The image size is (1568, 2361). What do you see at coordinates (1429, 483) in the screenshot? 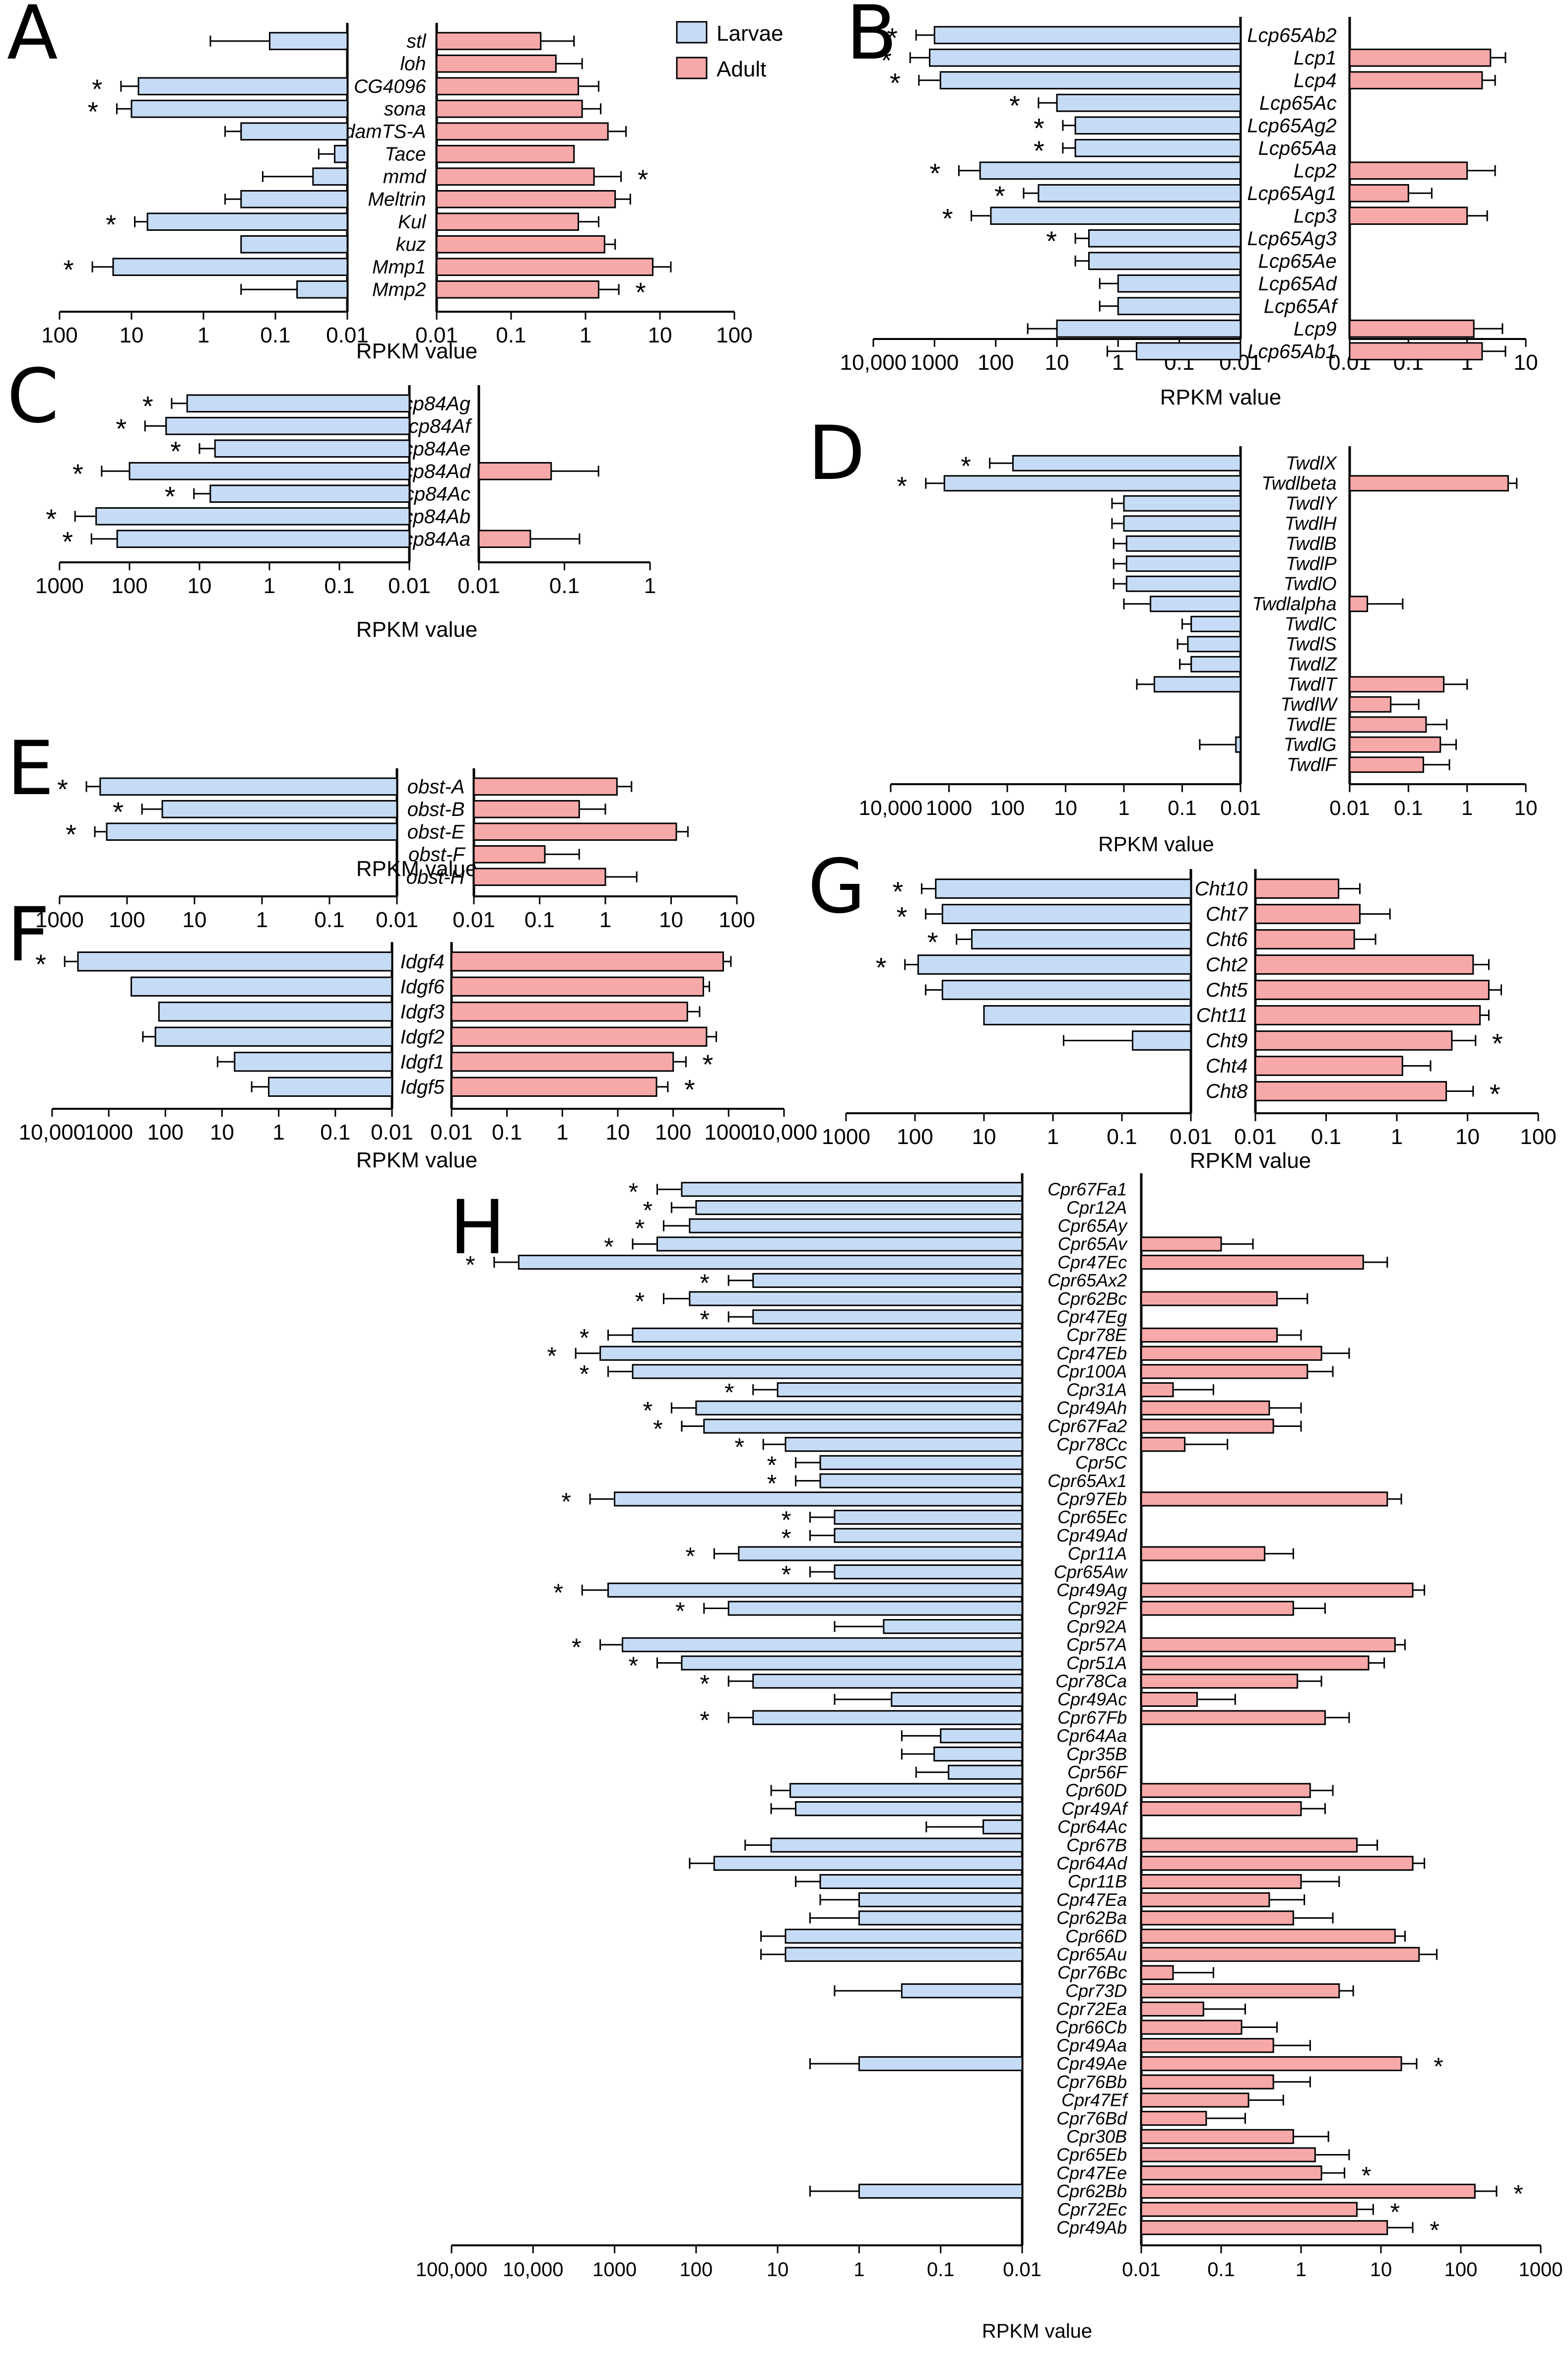
I see `bar-adult-Twdlbeta` at bounding box center [1429, 483].